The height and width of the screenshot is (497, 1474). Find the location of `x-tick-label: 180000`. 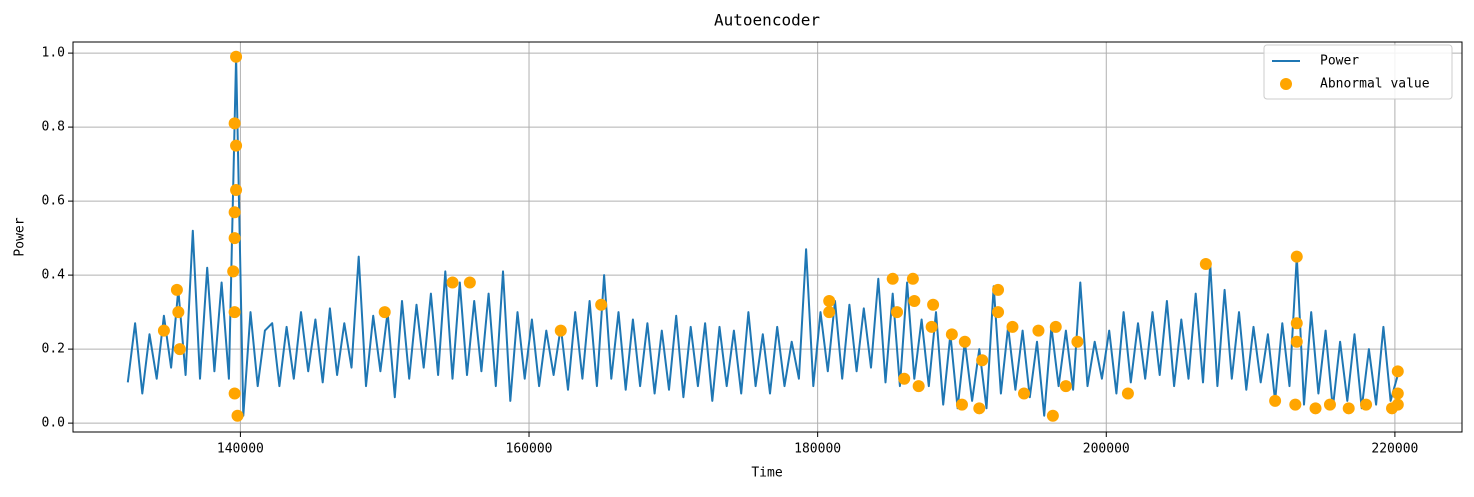

x-tick-label: 180000 is located at coordinates (817, 449).